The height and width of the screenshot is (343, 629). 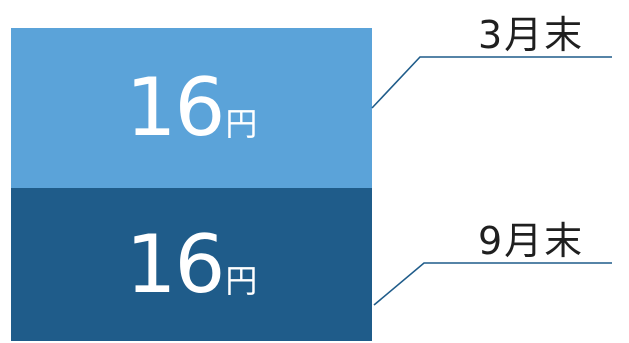 What do you see at coordinates (492, 284) in the screenshot?
I see `leader-line-september-end` at bounding box center [492, 284].